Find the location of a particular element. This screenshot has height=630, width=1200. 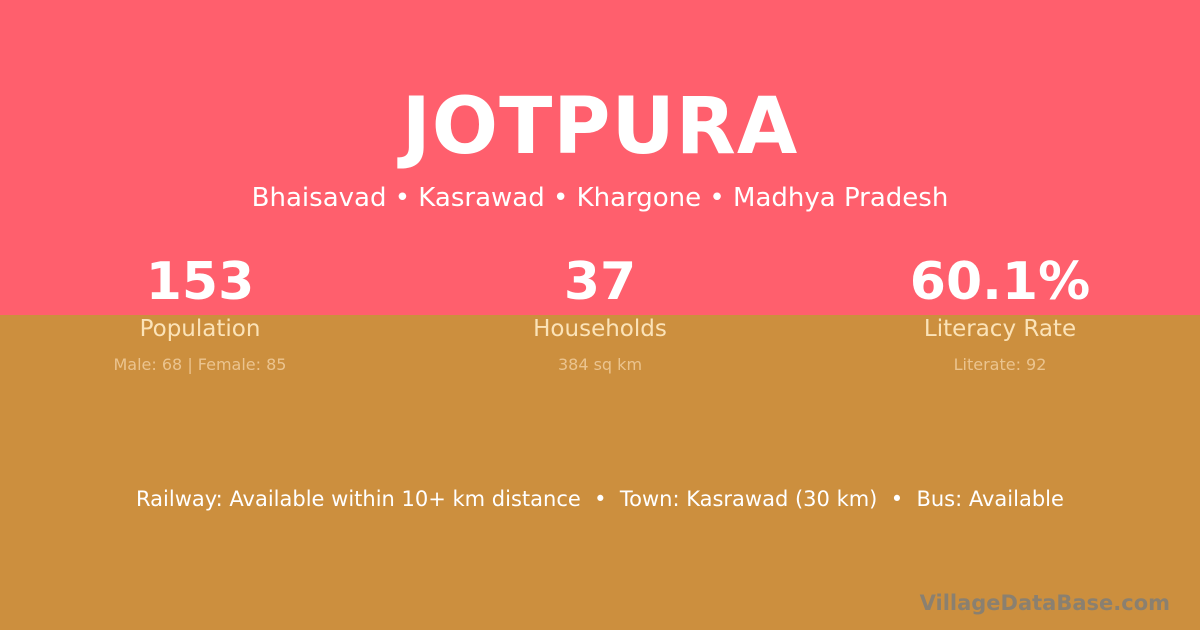

stat-detail: Literate: 92 is located at coordinates (1000, 364).